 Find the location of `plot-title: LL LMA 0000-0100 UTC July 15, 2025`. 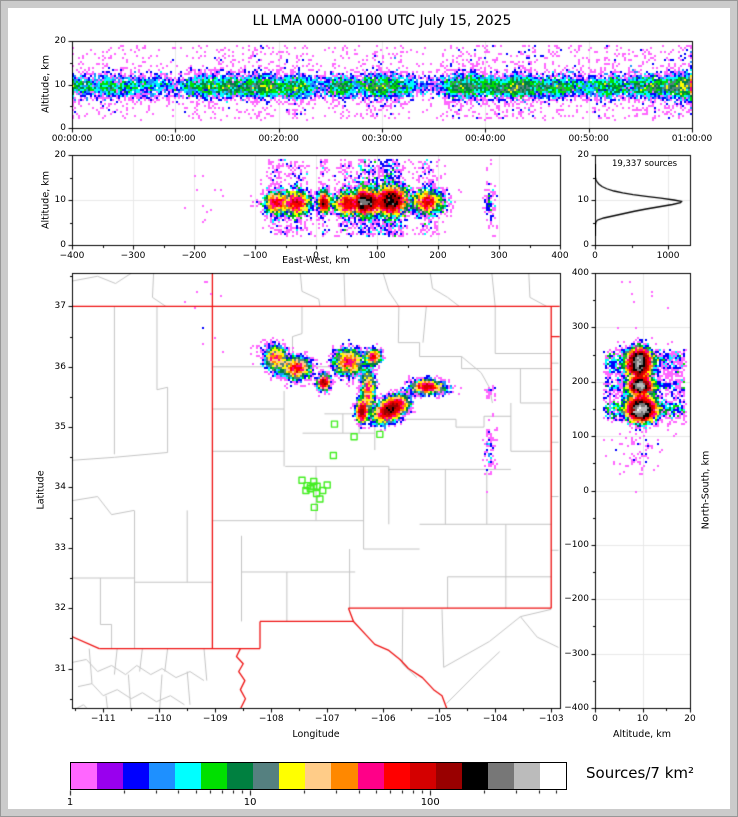

plot-title: LL LMA 0000-0100 UTC July 15, 2025 is located at coordinates (382, 21).